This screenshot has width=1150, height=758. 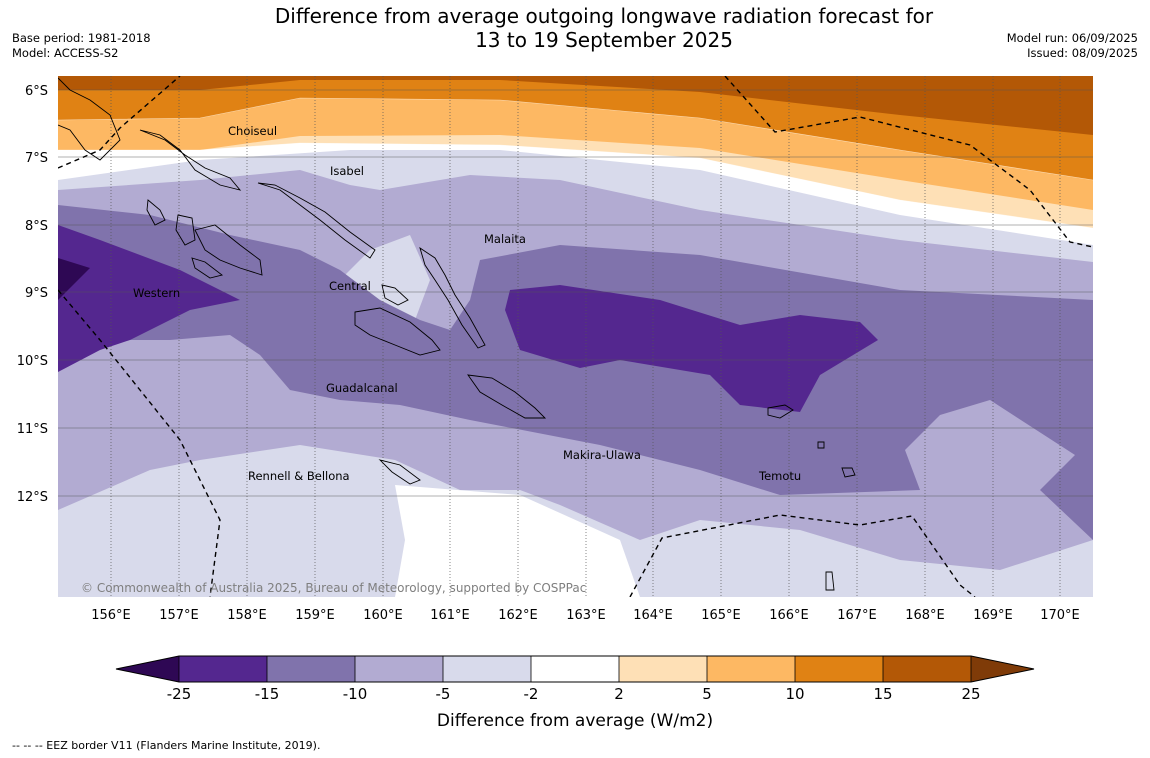 I want to click on guadalcanal-island, so click(x=397, y=331).